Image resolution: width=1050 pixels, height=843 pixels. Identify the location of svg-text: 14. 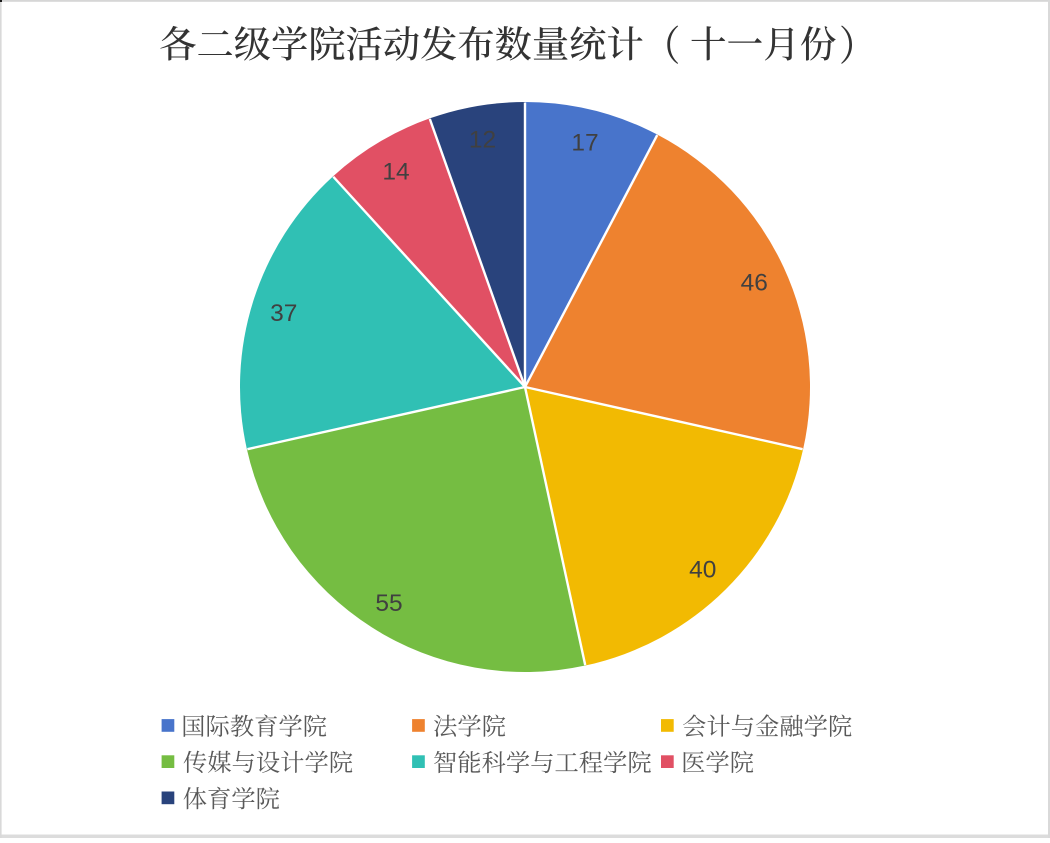
(395, 171).